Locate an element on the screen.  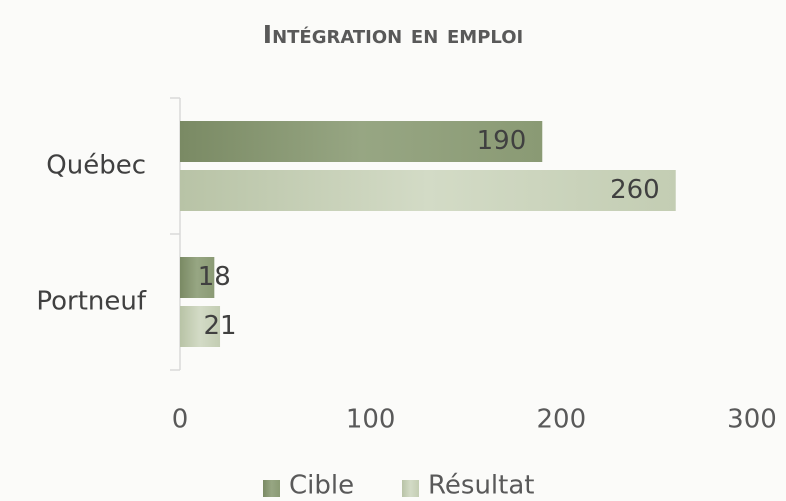
y-tick-label: Portneuf is located at coordinates (91, 302).